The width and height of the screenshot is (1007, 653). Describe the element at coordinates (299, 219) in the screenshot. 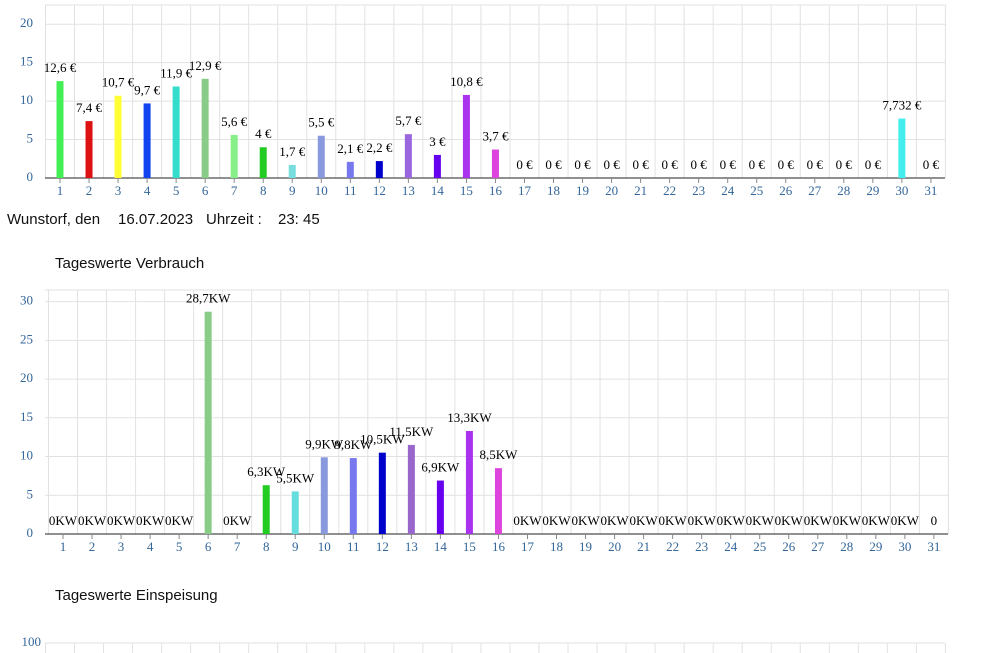

I see `time-text: 23: 45` at that location.